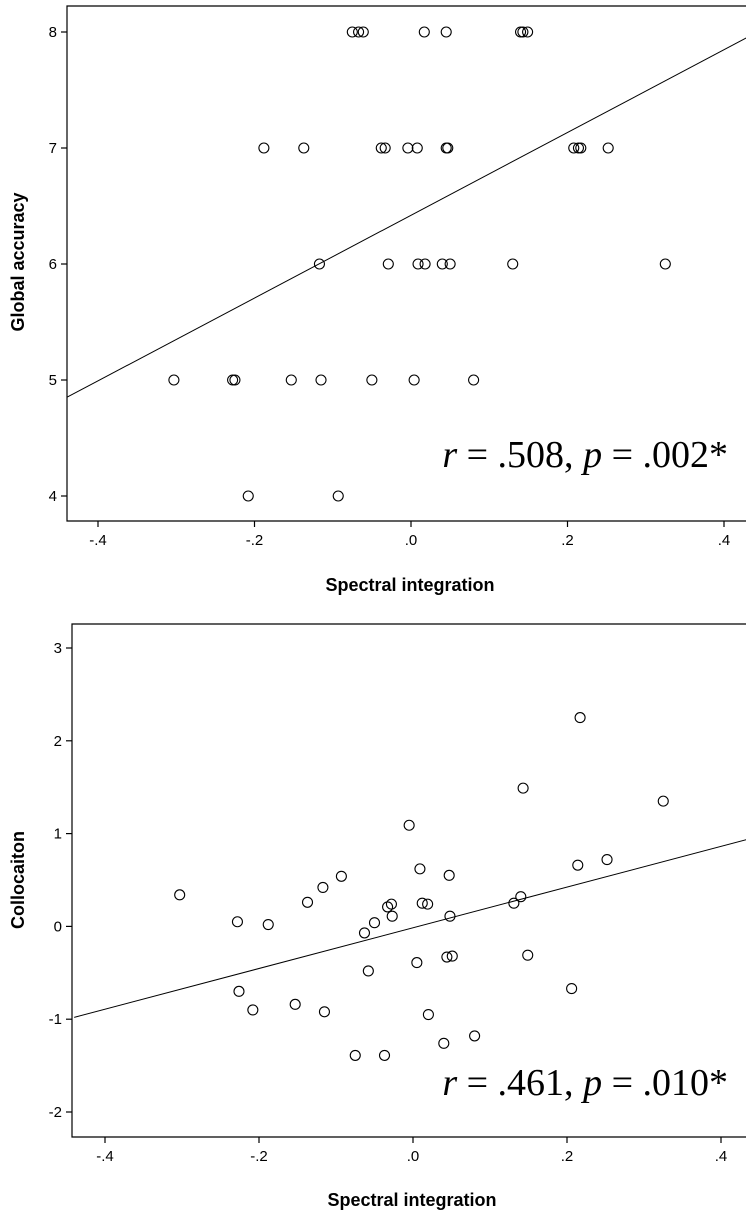 Image resolution: width=746 pixels, height=1213 pixels. I want to click on x-tick-label: .4, so click(724, 540).